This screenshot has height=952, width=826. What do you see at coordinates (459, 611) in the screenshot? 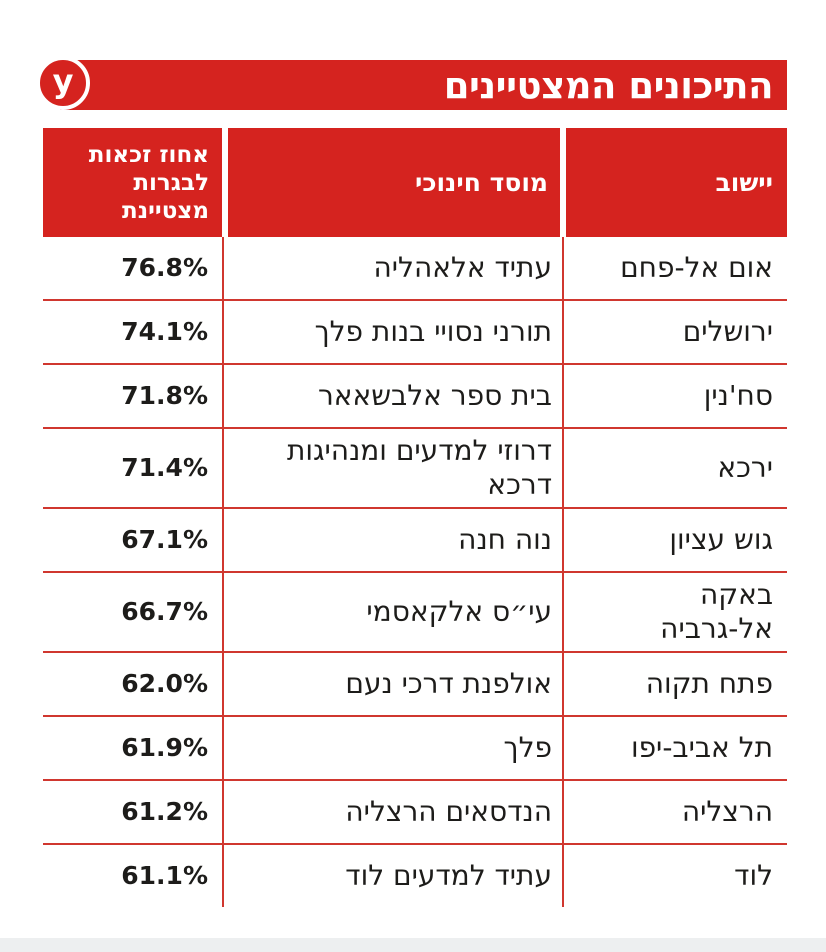
I see `school-cell: עי״ס אלקאסמי` at bounding box center [459, 611].